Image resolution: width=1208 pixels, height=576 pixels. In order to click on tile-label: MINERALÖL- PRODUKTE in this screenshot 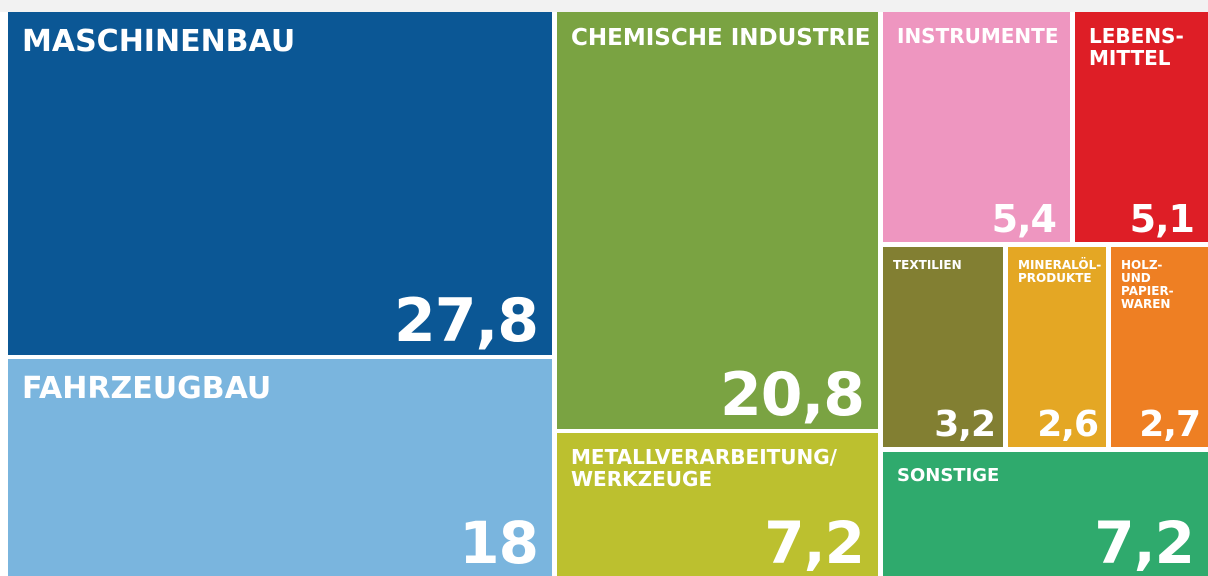, I will do `click(1060, 271)`.